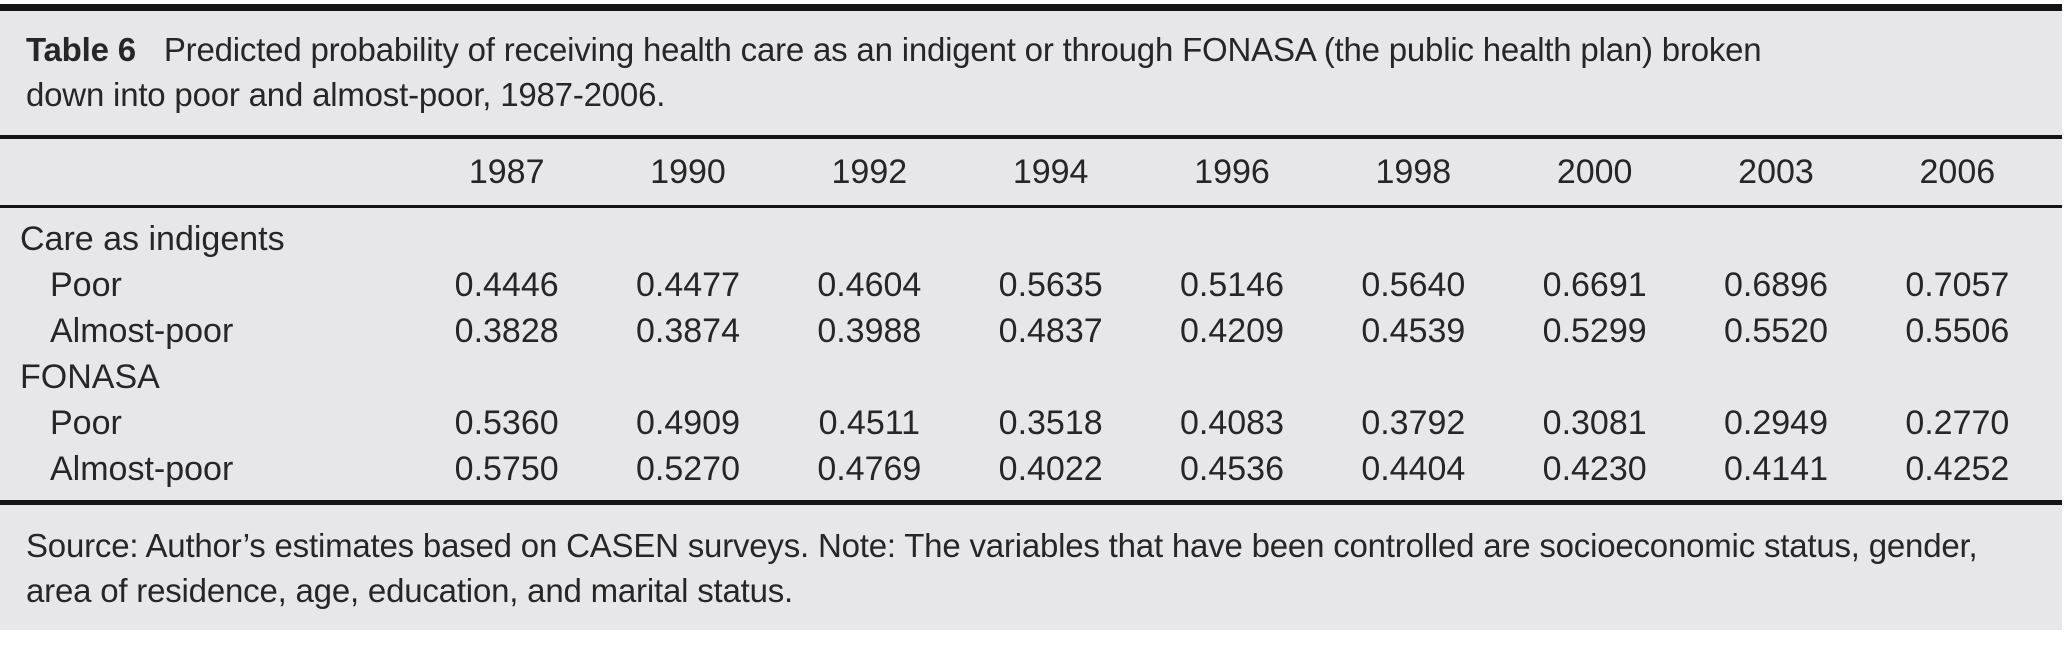  I want to click on value-cell: 0.4083, so click(1231, 422).